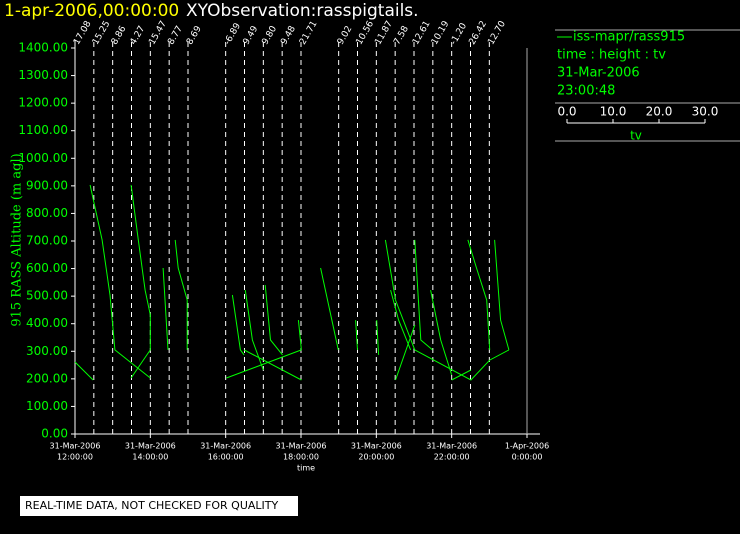 The image size is (740, 534). What do you see at coordinates (75, 457) in the screenshot?
I see `x-tick-time: 12:00:00` at bounding box center [75, 457].